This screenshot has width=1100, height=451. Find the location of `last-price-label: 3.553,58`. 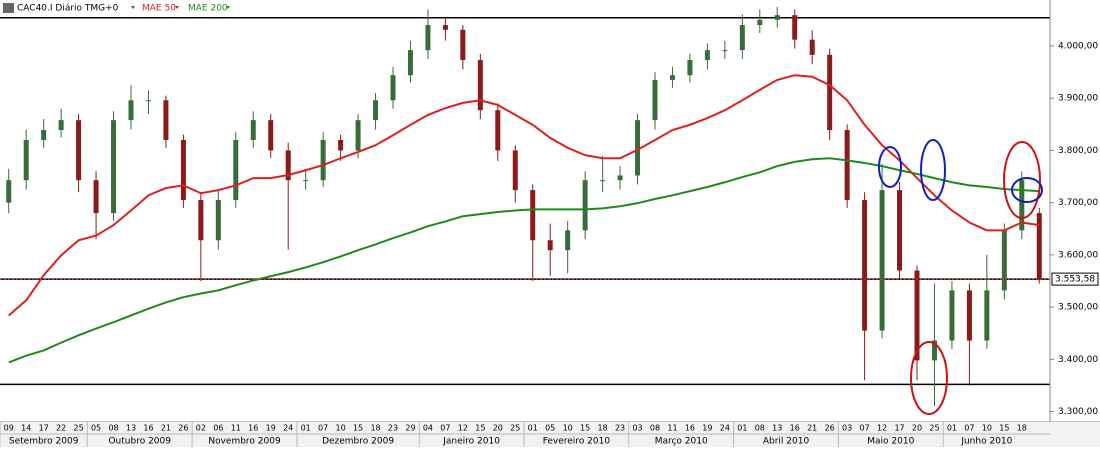

last-price-label: 3.553,58 is located at coordinates (1075, 280).